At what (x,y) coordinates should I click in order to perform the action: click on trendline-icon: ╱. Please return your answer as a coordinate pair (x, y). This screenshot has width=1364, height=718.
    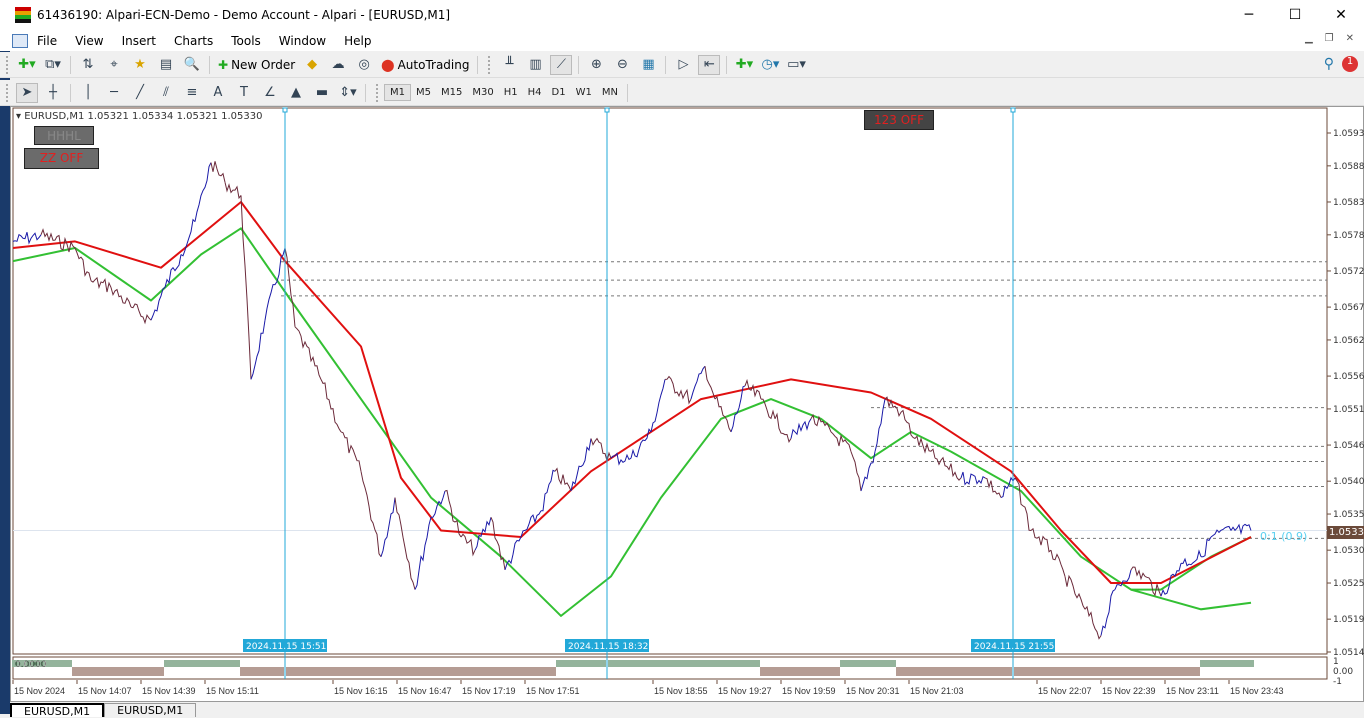
    Looking at the image, I should click on (140, 92).